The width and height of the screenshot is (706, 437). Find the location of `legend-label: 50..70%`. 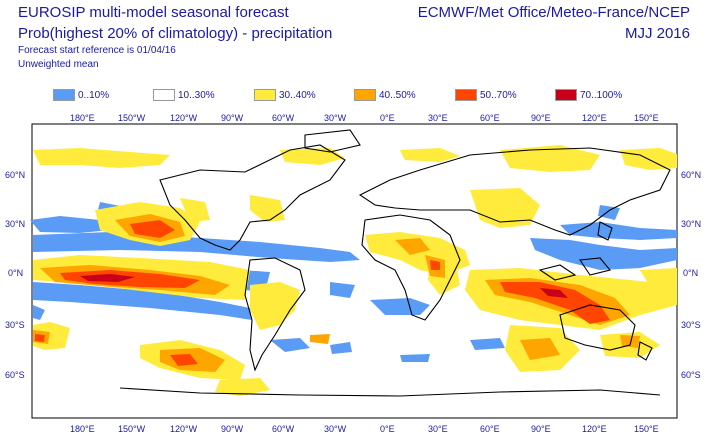

legend-label: 50..70% is located at coordinates (498, 95).